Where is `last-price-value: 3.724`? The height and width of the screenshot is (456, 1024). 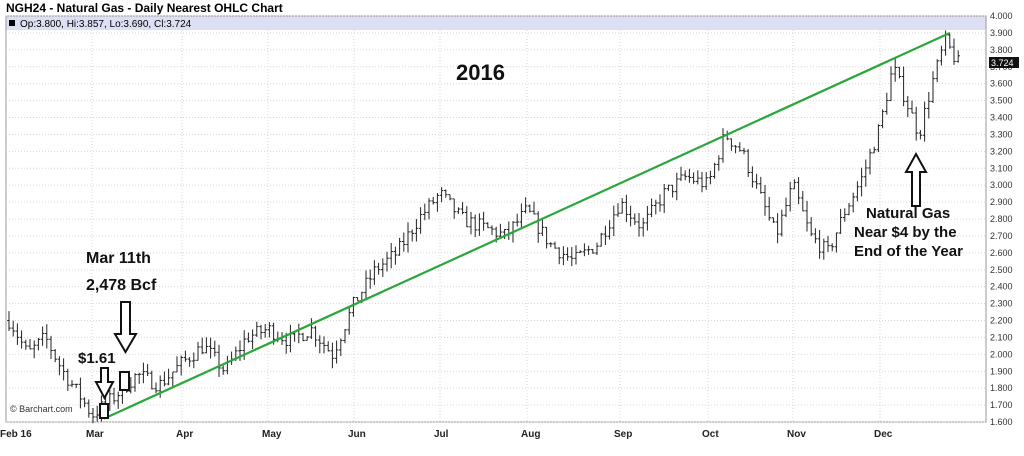 last-price-value: 3.724 is located at coordinates (1002, 63).